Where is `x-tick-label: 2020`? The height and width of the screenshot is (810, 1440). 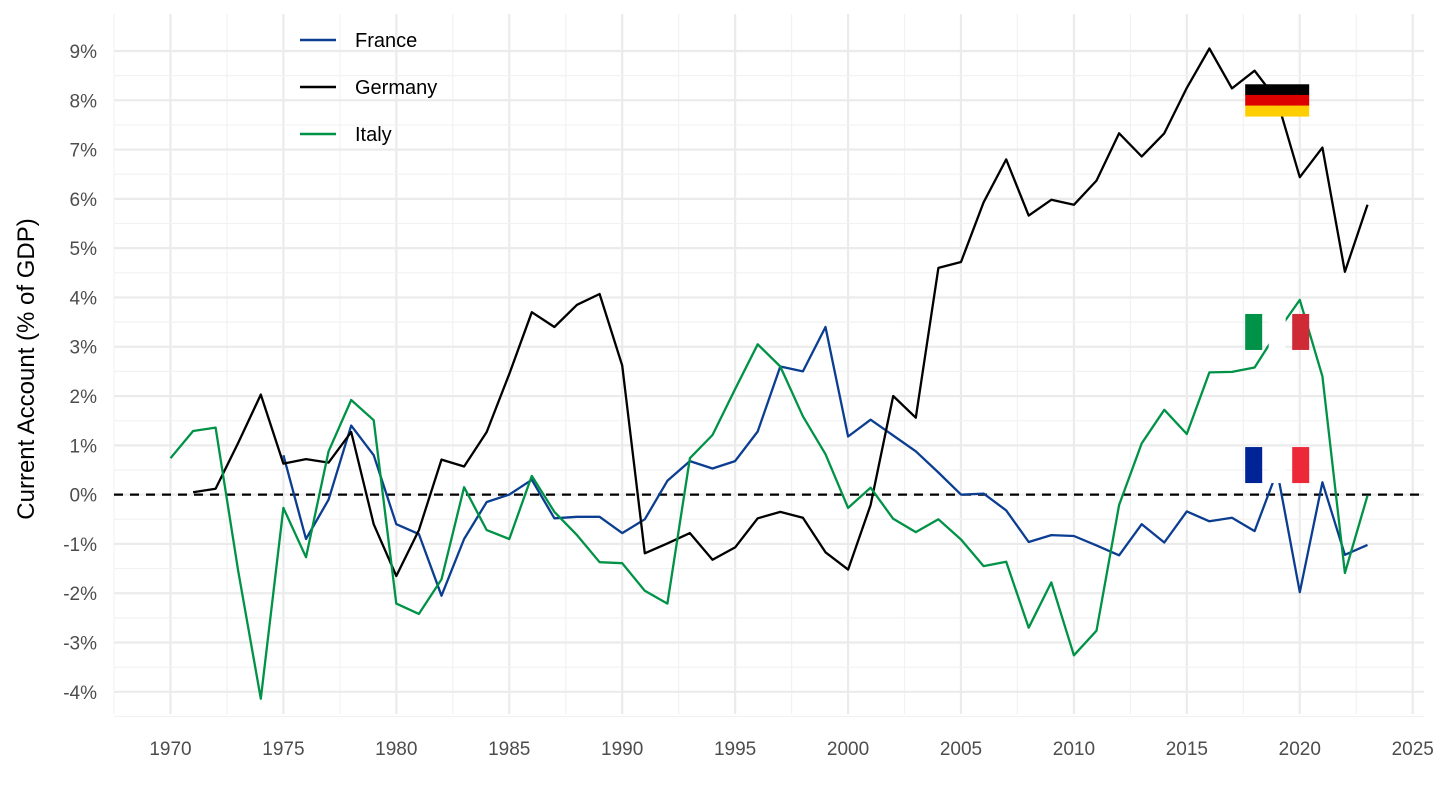 x-tick-label: 2020 is located at coordinates (1300, 749).